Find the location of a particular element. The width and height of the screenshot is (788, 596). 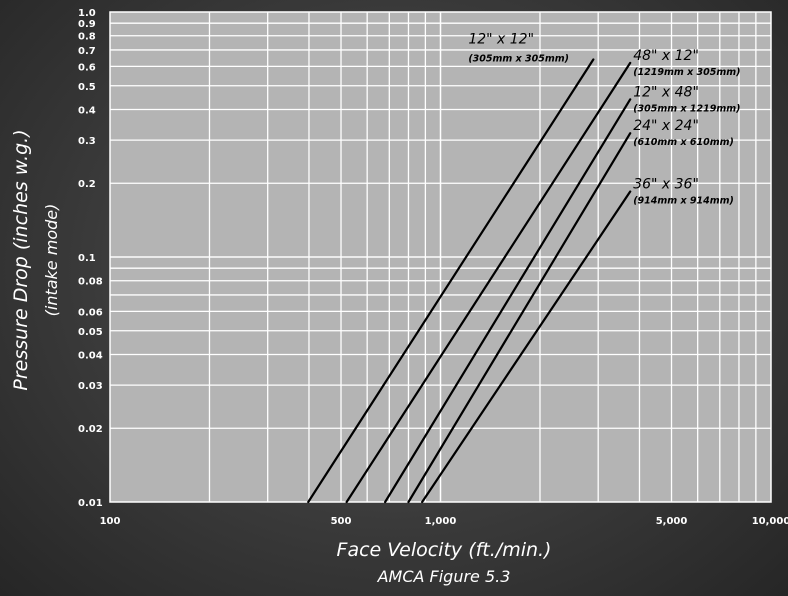

y-tick-label: 0.3 is located at coordinates (87, 141).